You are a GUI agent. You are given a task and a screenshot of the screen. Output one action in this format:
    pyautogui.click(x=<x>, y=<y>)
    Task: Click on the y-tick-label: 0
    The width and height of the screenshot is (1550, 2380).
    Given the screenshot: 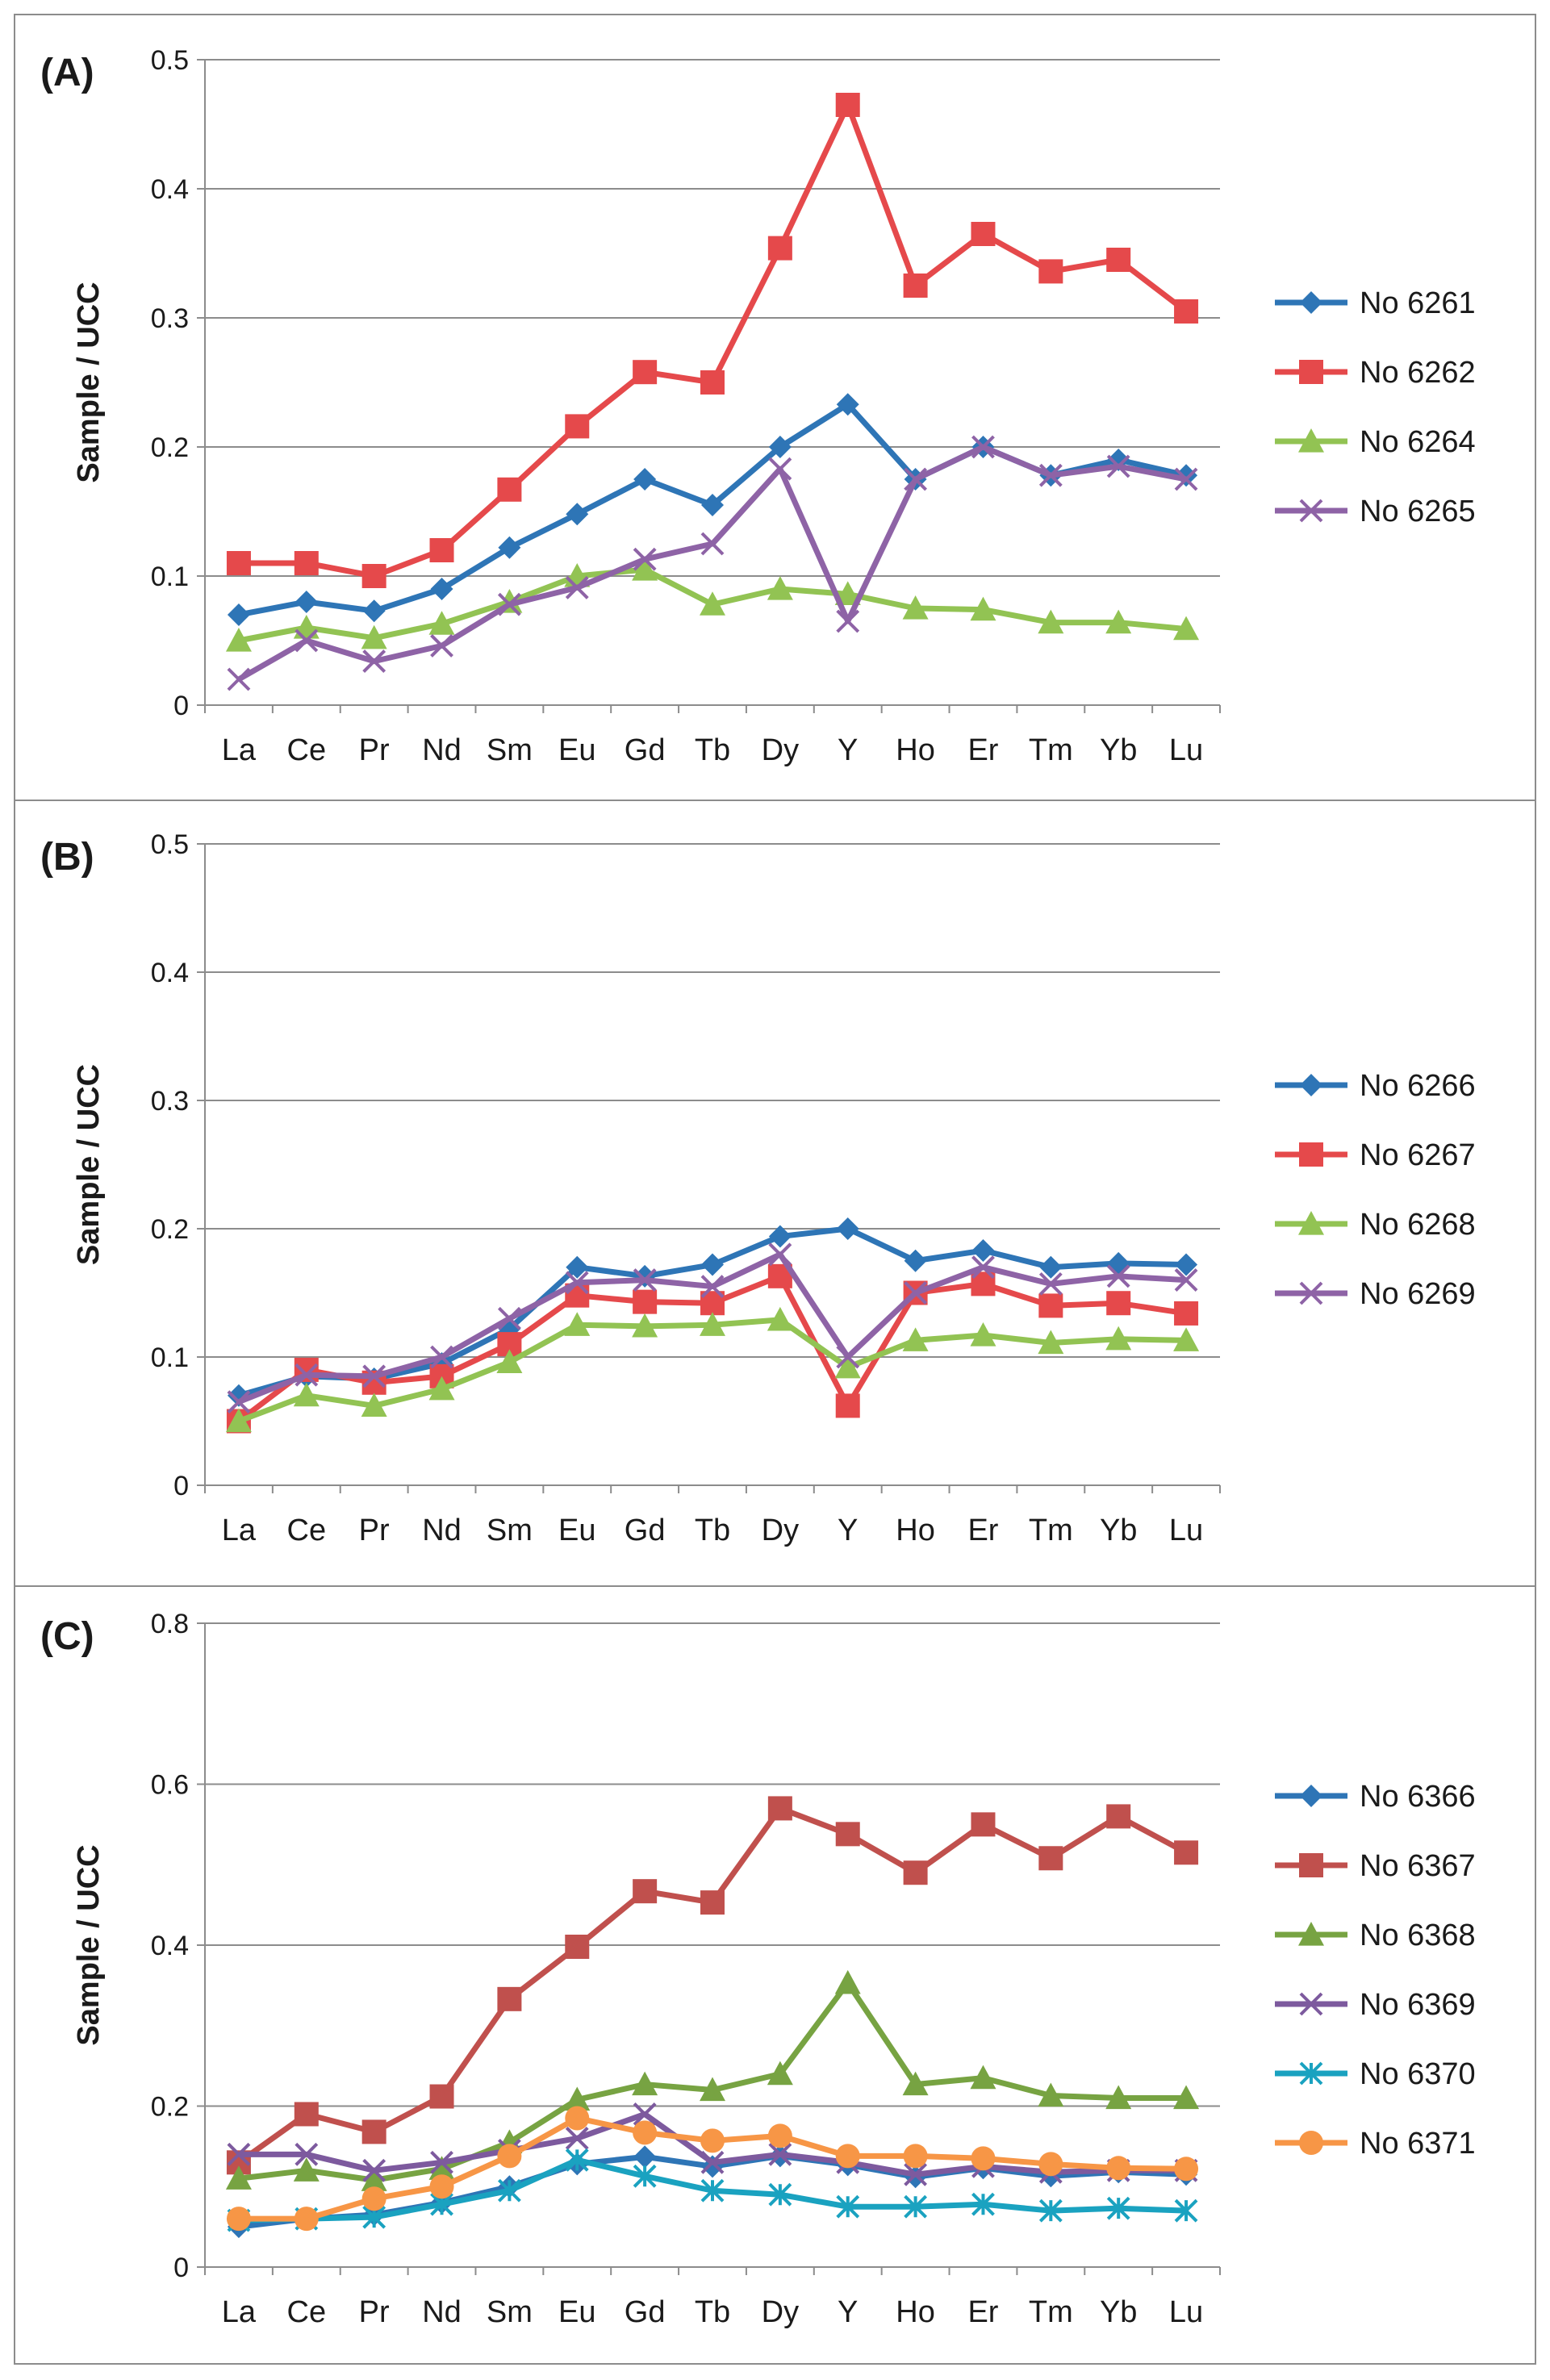 What is the action you would take?
    pyautogui.click(x=181, y=706)
    